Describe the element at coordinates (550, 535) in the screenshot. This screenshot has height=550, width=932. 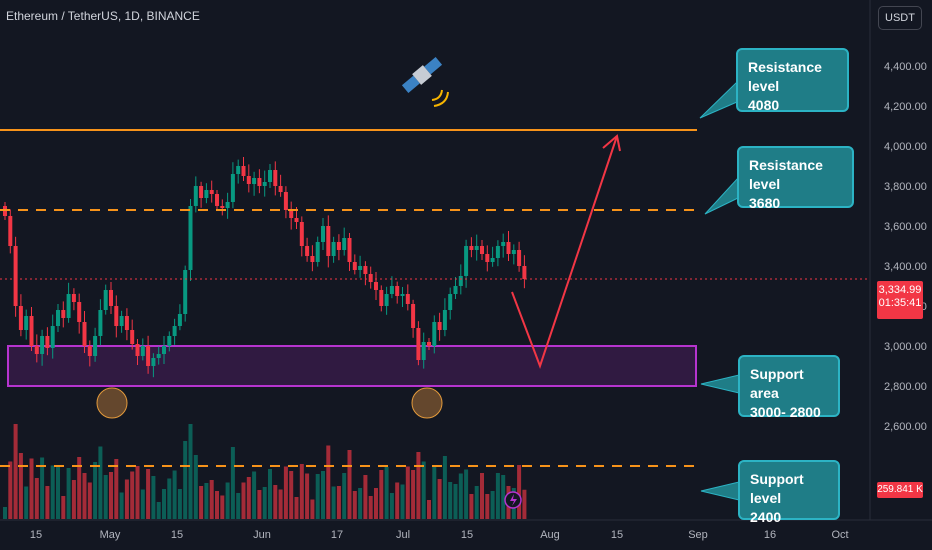
I see `x-tick-label: Aug` at that location.